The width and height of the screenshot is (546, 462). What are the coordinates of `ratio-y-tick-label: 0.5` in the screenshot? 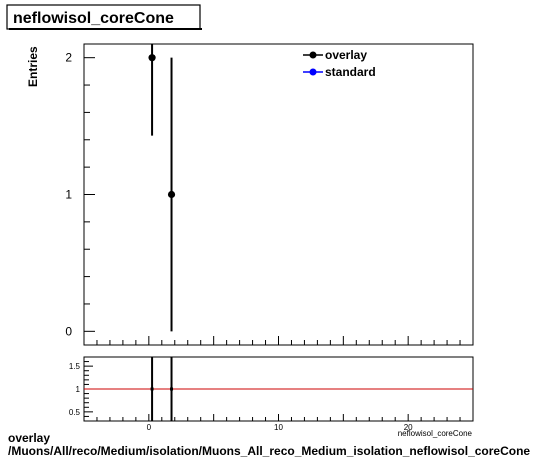 It's located at (75, 412).